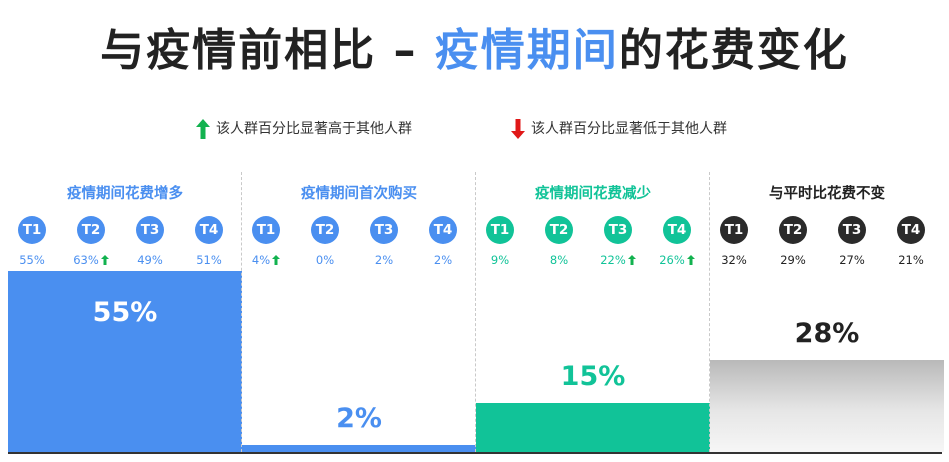 The image size is (949, 462). I want to click on tier-value-label: 49%, so click(150, 260).